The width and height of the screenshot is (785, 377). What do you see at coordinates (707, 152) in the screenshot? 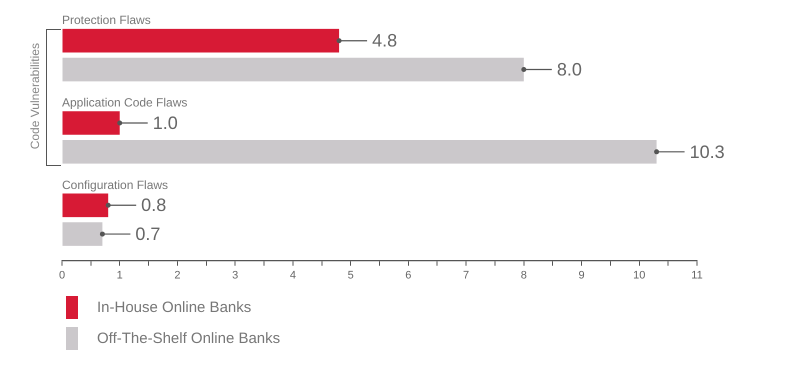
I see `data-label: 10.3` at bounding box center [707, 152].